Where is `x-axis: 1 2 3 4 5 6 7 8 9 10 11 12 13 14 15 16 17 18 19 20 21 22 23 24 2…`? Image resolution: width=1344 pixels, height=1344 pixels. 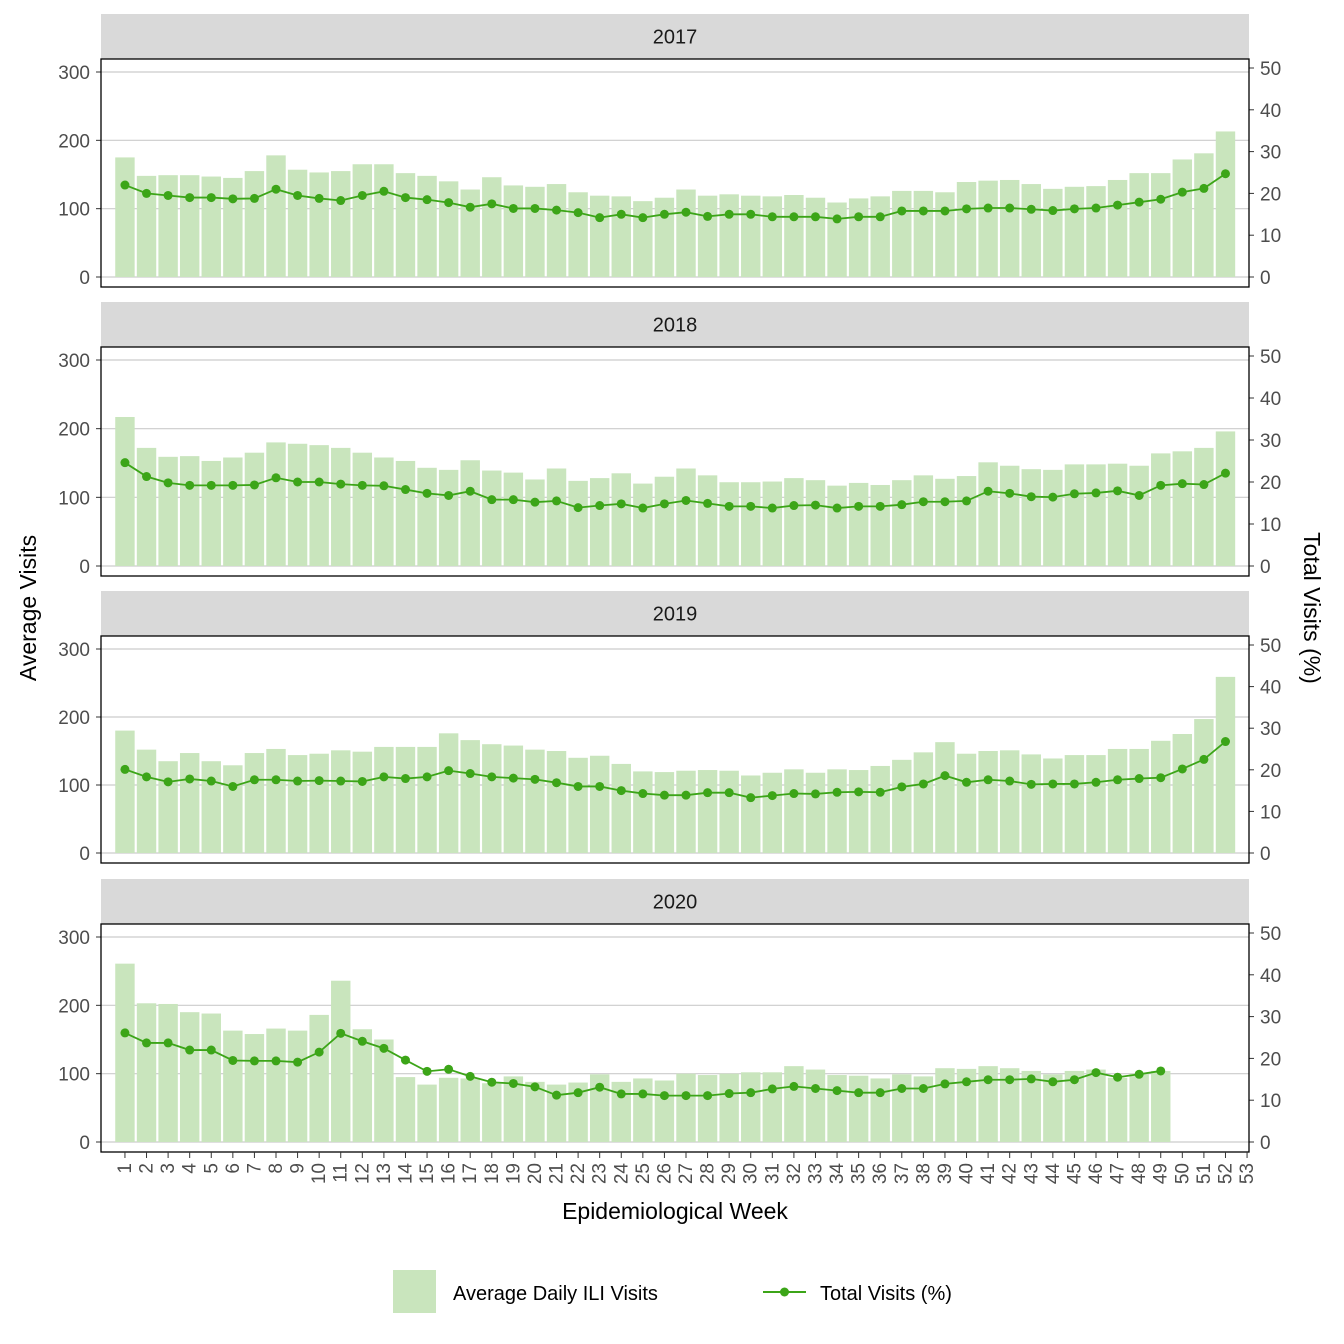 x-axis: 1 2 3 4 5 6 7 8 9 10 11 12 13 14 15 16 17 18 19 20 21 22 23 24 2… is located at coordinates (686, 1168).